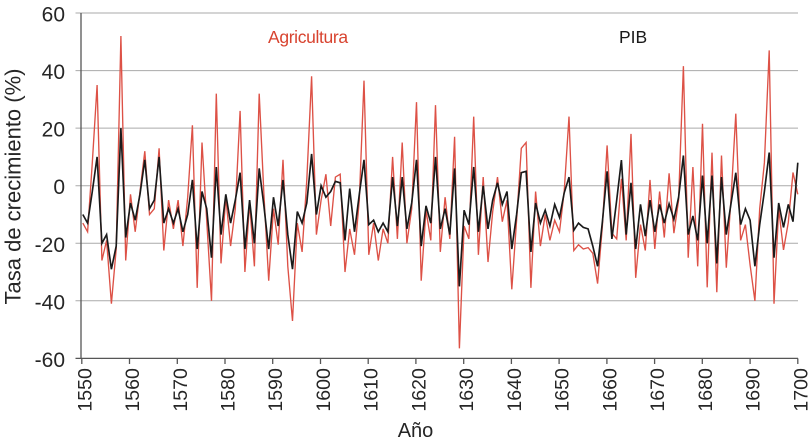  What do you see at coordinates (50, 302) in the screenshot?
I see `svg-text: -40` at bounding box center [50, 302].